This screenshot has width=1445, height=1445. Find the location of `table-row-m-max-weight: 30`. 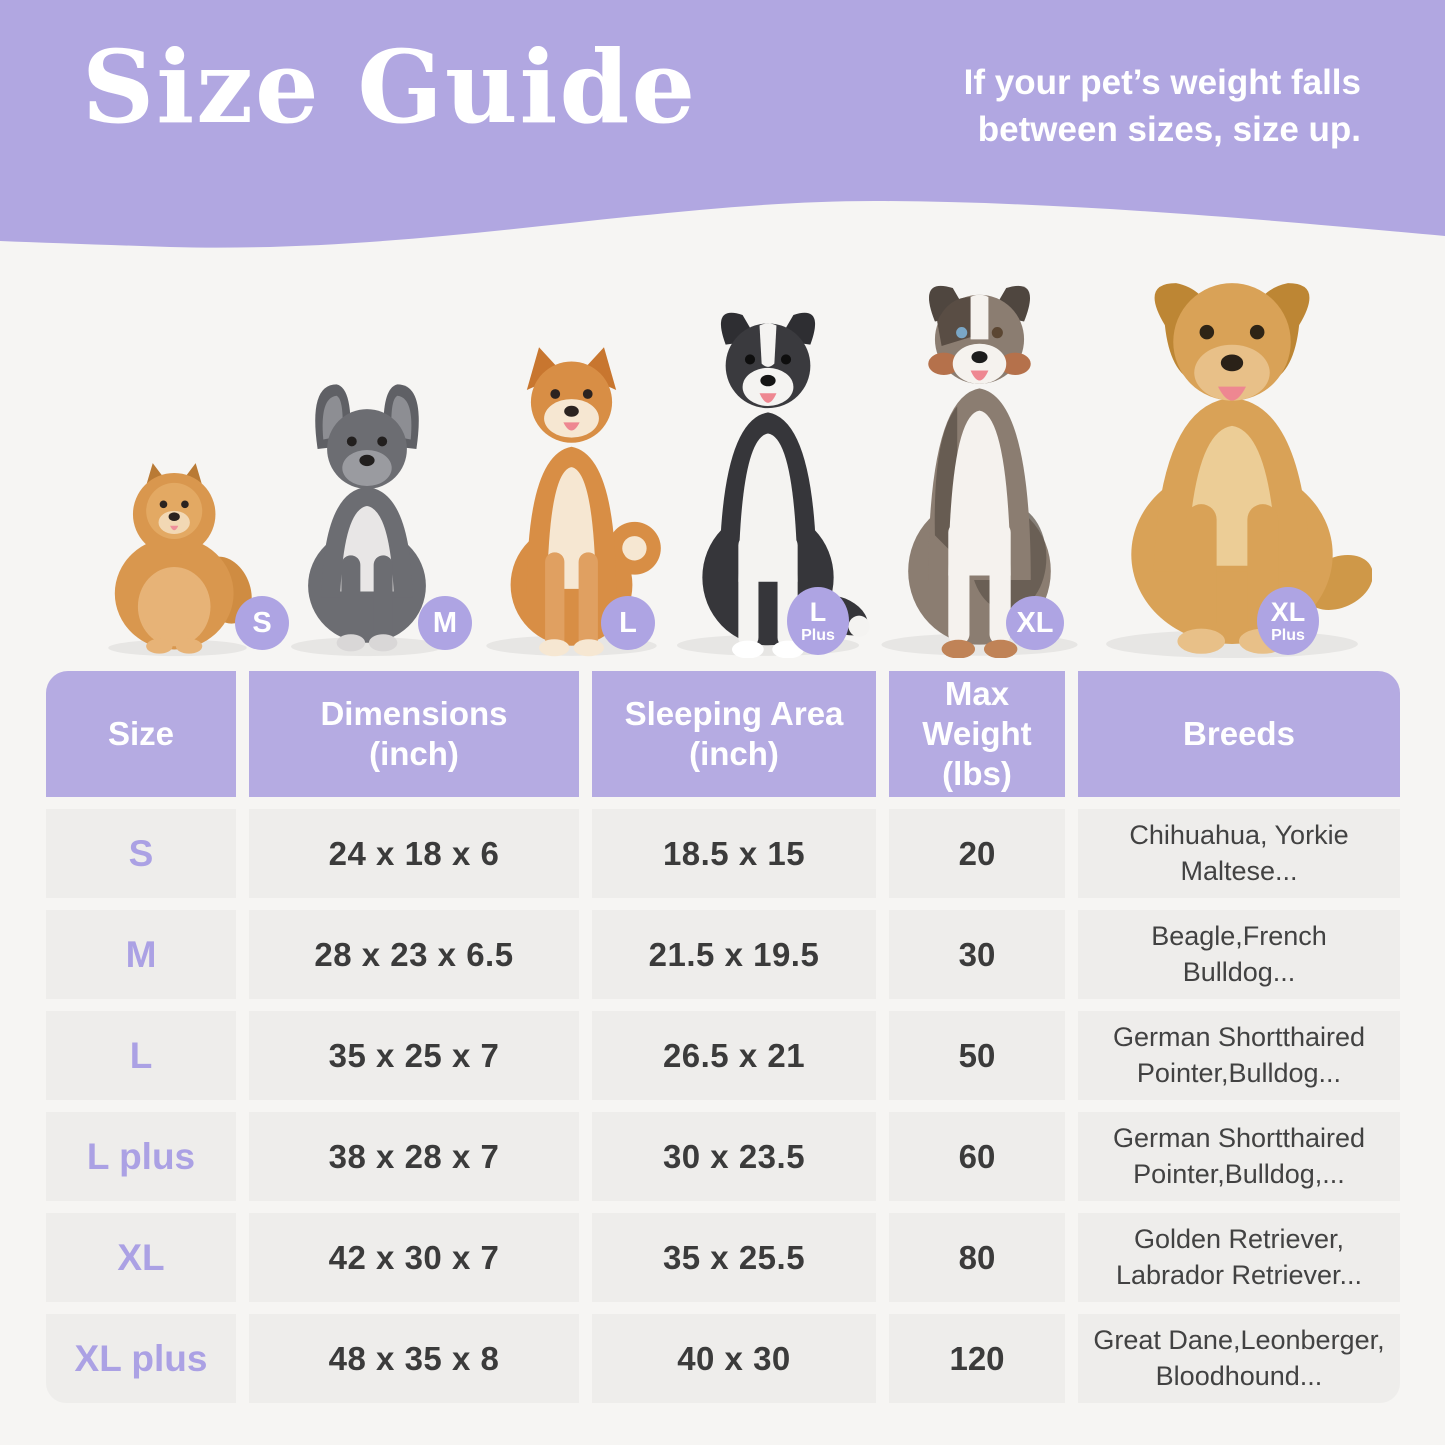

table-row-m-max-weight: 30 is located at coordinates (977, 954).